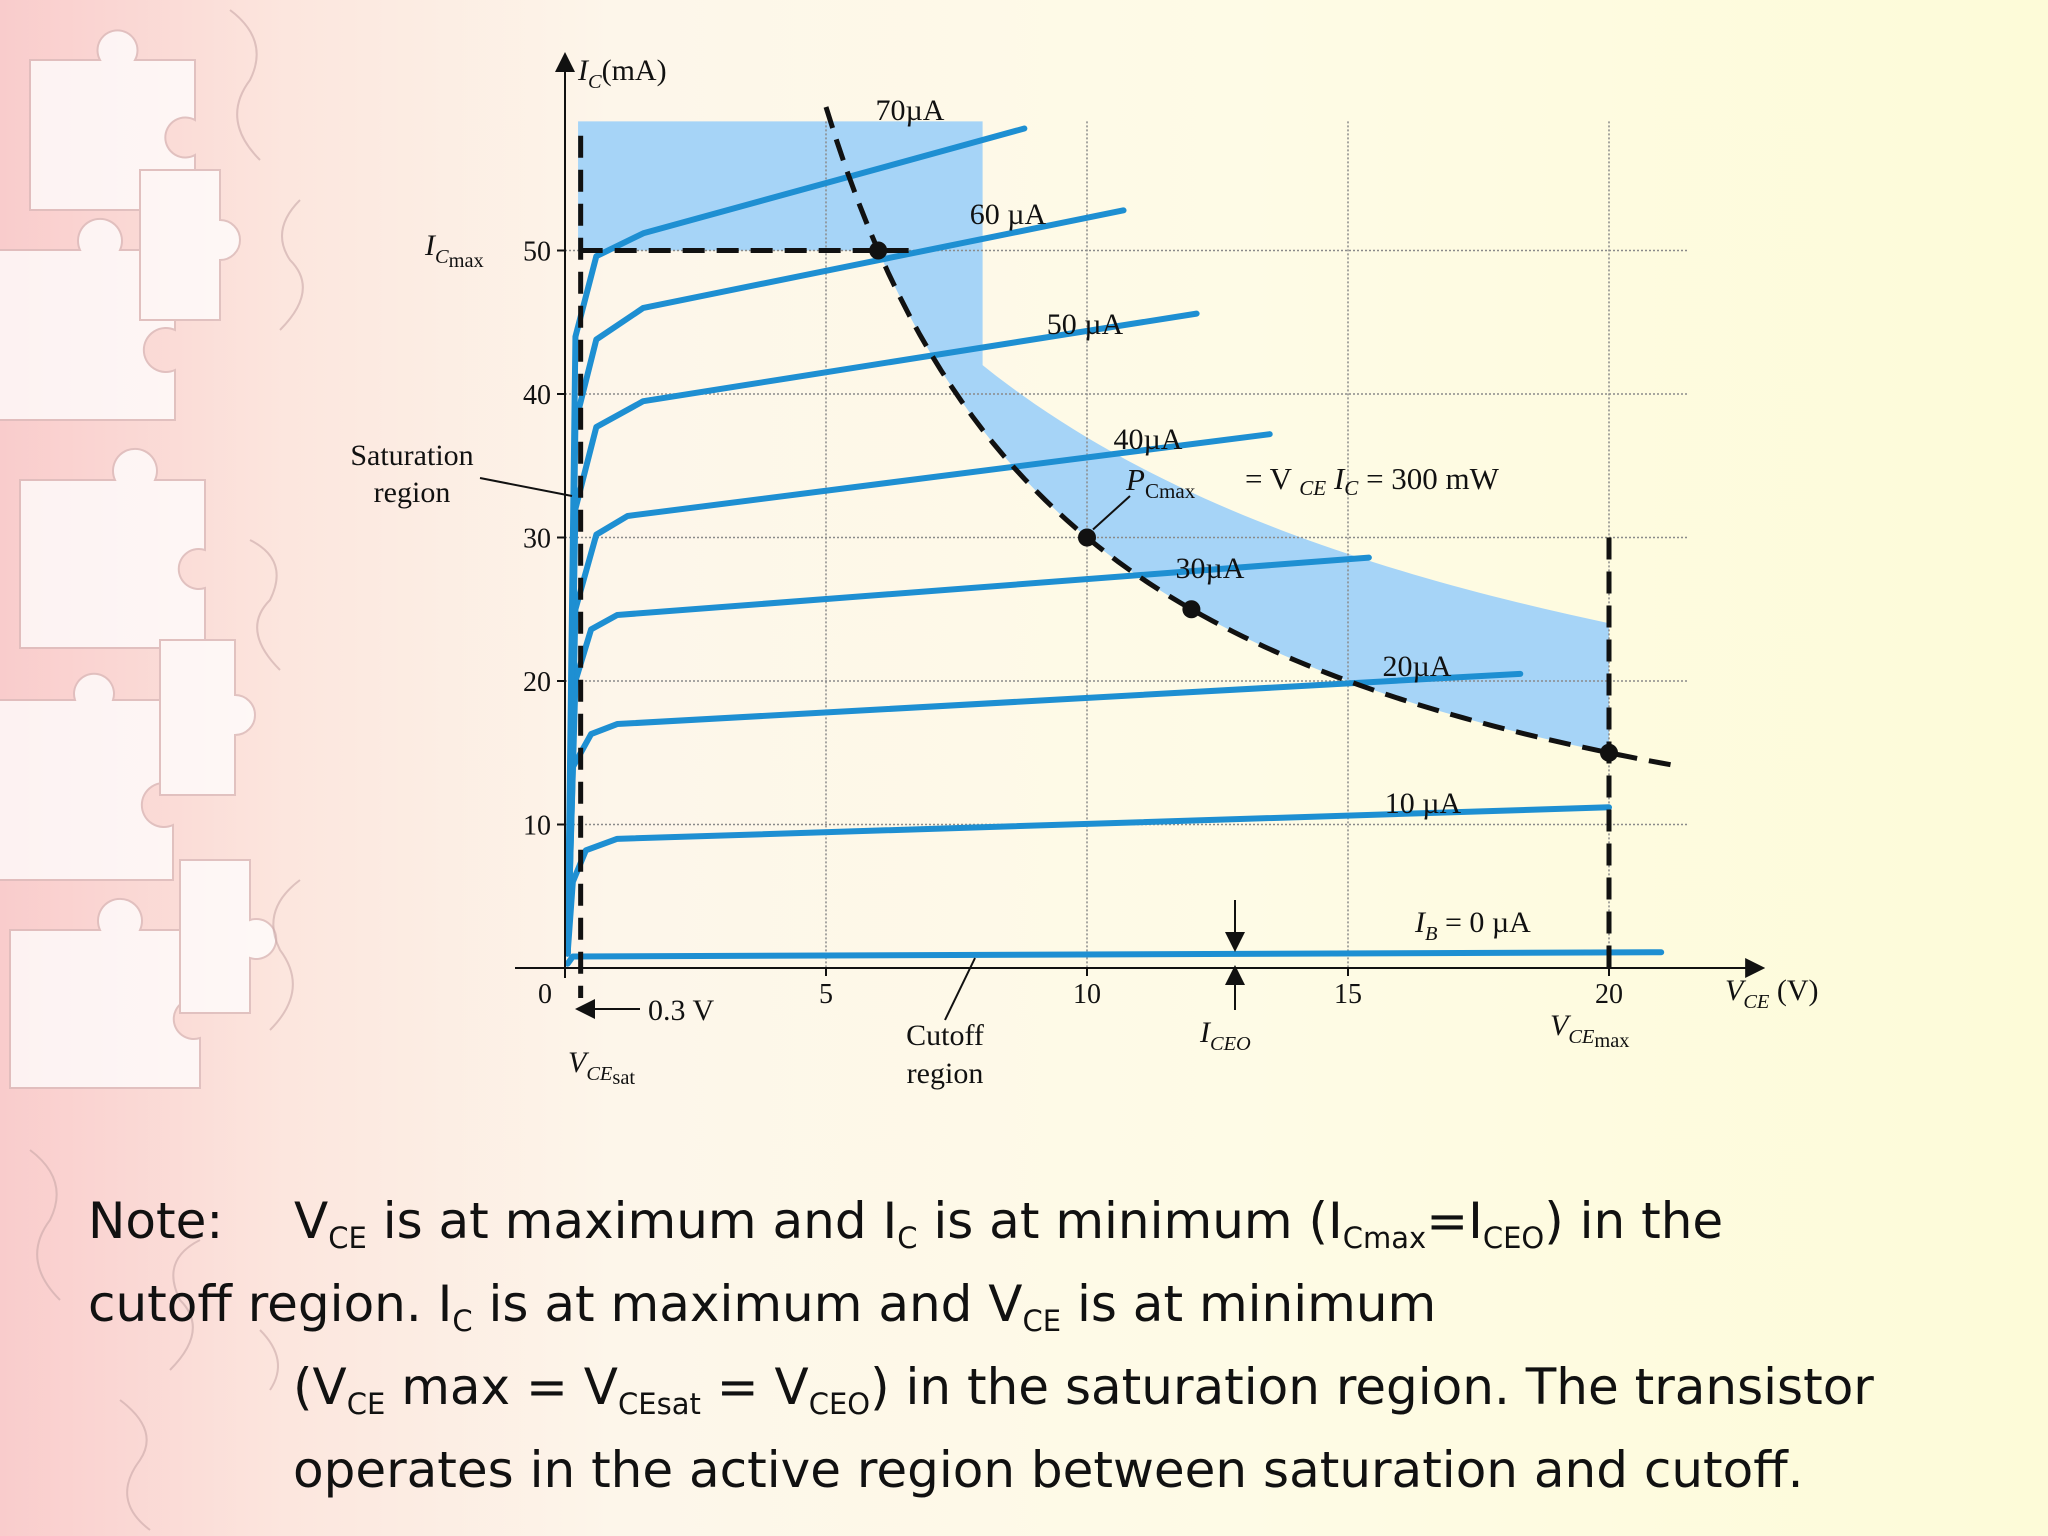 Image resolution: width=2048 pixels, height=1536 pixels. Describe the element at coordinates (1590, 1030) in the screenshot. I see `vcemax-label: VCEmax` at that location.